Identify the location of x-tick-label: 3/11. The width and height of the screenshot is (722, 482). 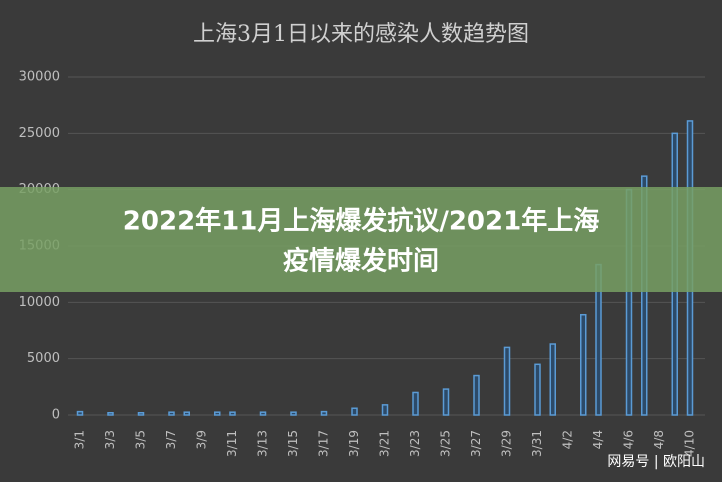
(232, 443).